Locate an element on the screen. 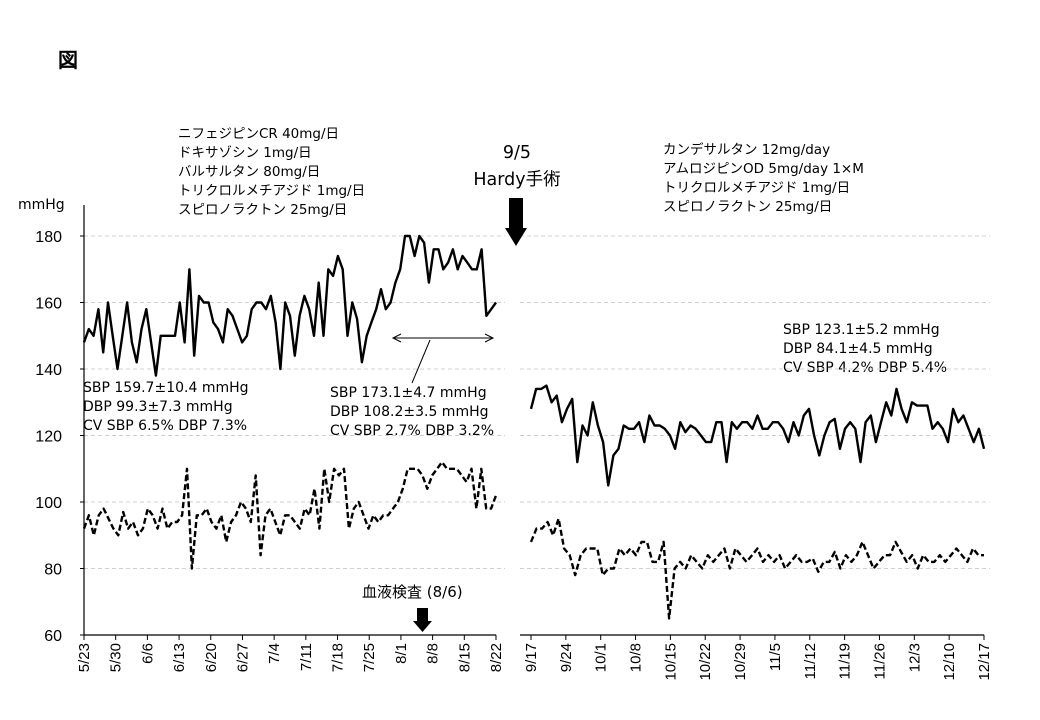 This screenshot has height=720, width=1040. stats-before-line: SBP 159.7±10.4 mmHg is located at coordinates (166, 388).